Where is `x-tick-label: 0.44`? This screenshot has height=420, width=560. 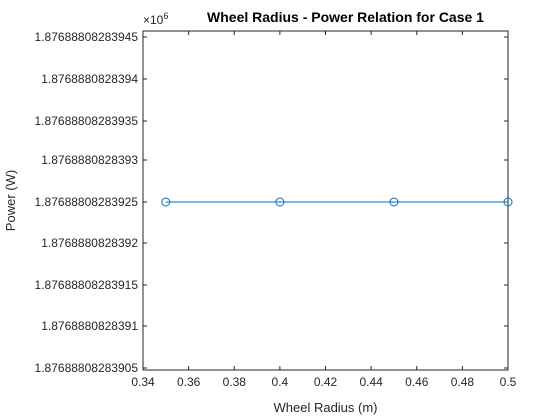 x-tick-label: 0.44 is located at coordinates (371, 382).